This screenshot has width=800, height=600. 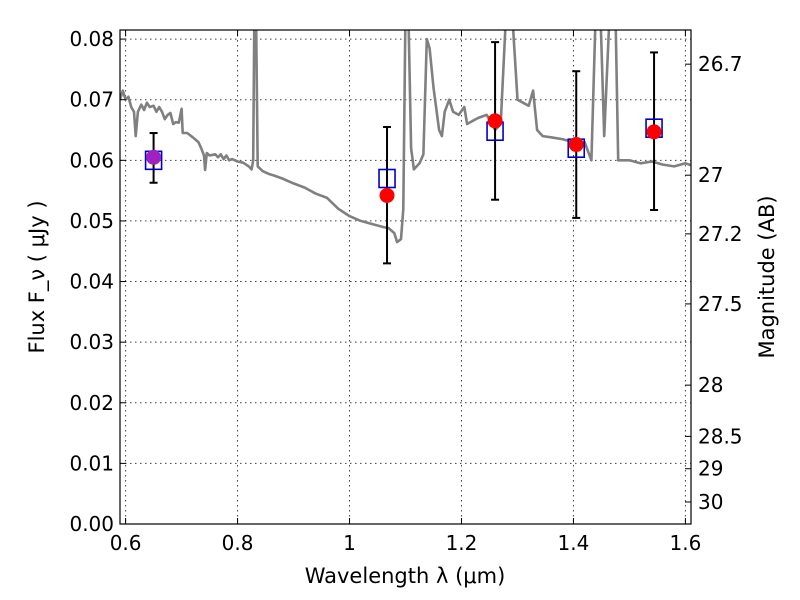 I want to click on y-axis-label: Flux F_ν ( μJy ), so click(x=37, y=276).